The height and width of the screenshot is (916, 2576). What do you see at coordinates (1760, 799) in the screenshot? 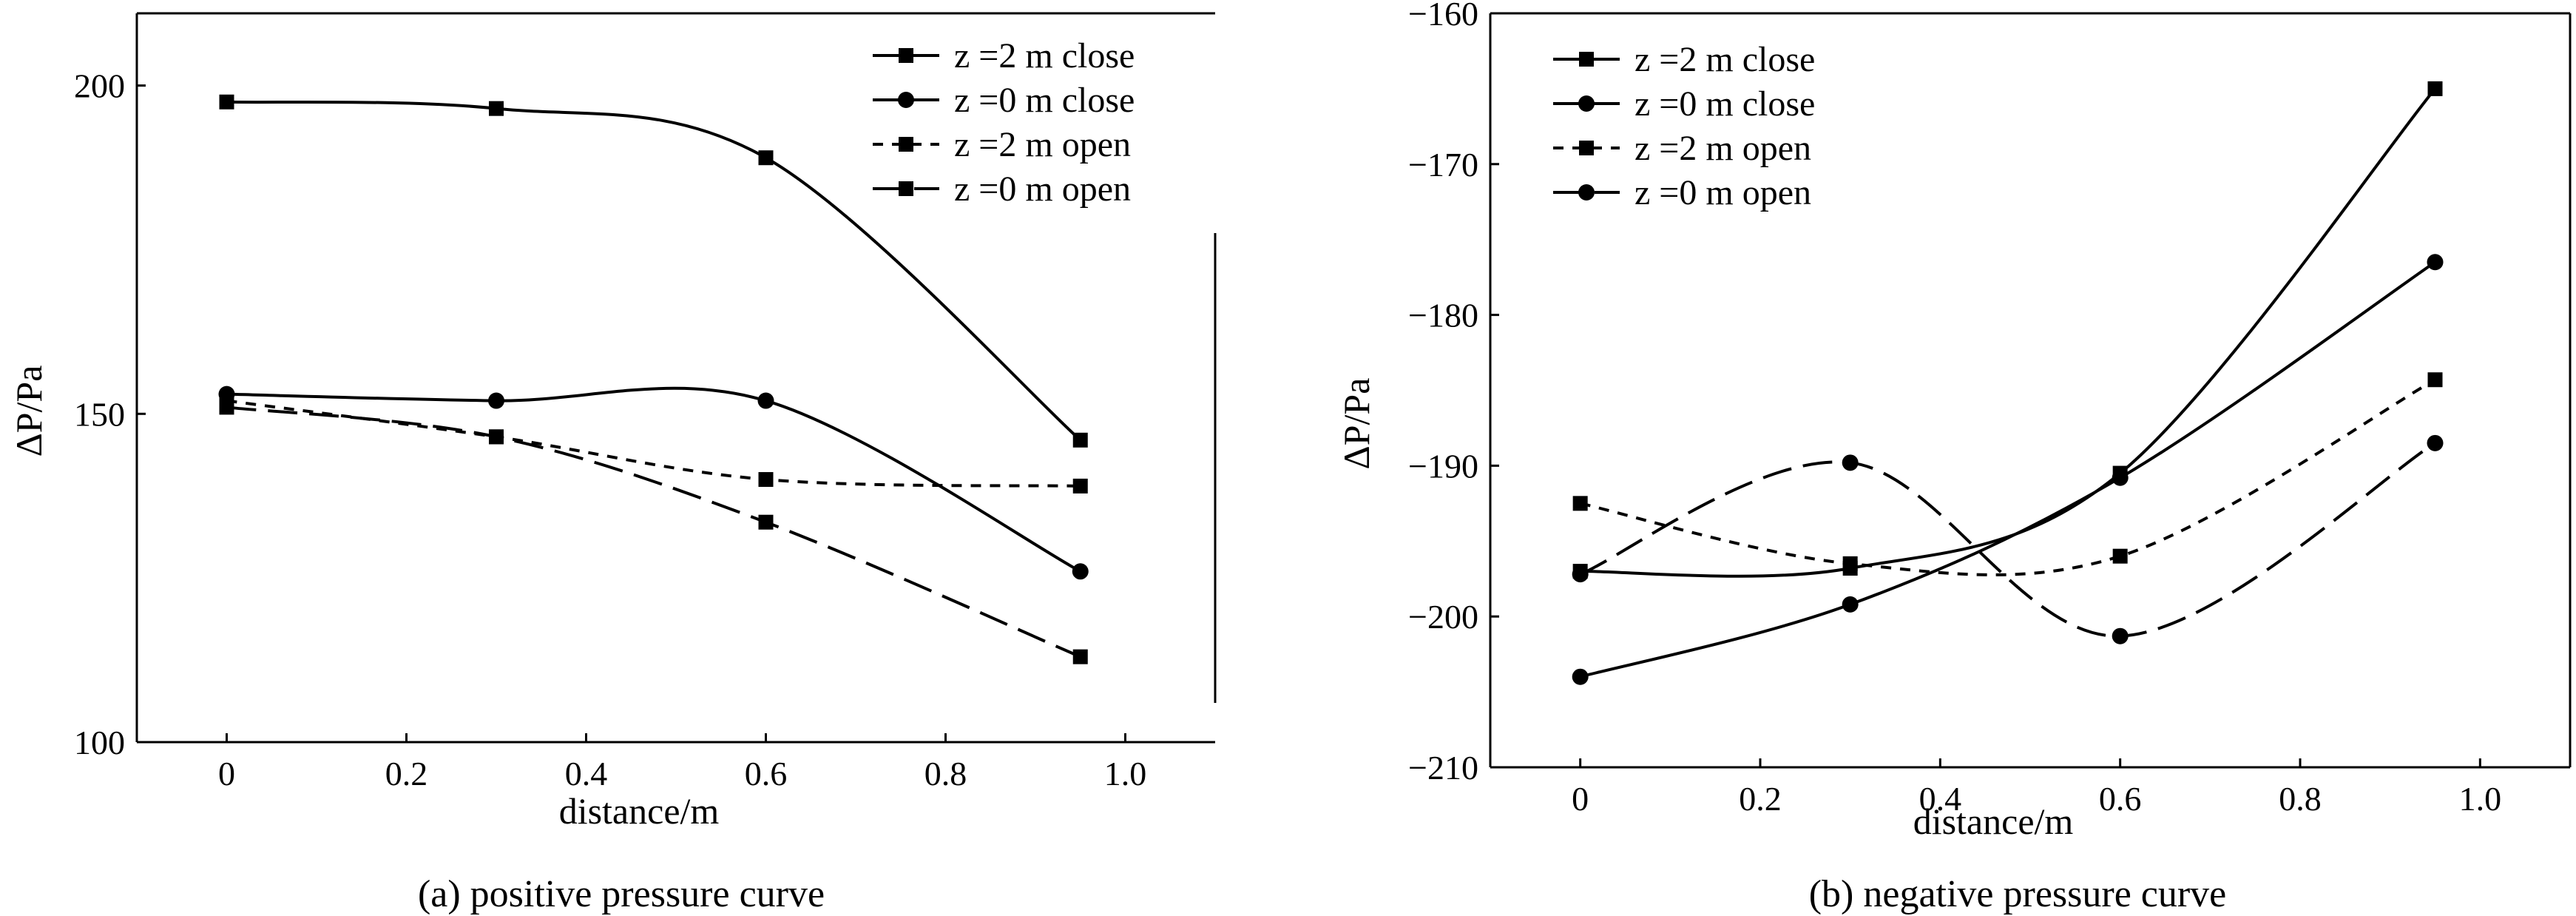
I see `neg-x-tick-label: 0.2` at bounding box center [1760, 799].